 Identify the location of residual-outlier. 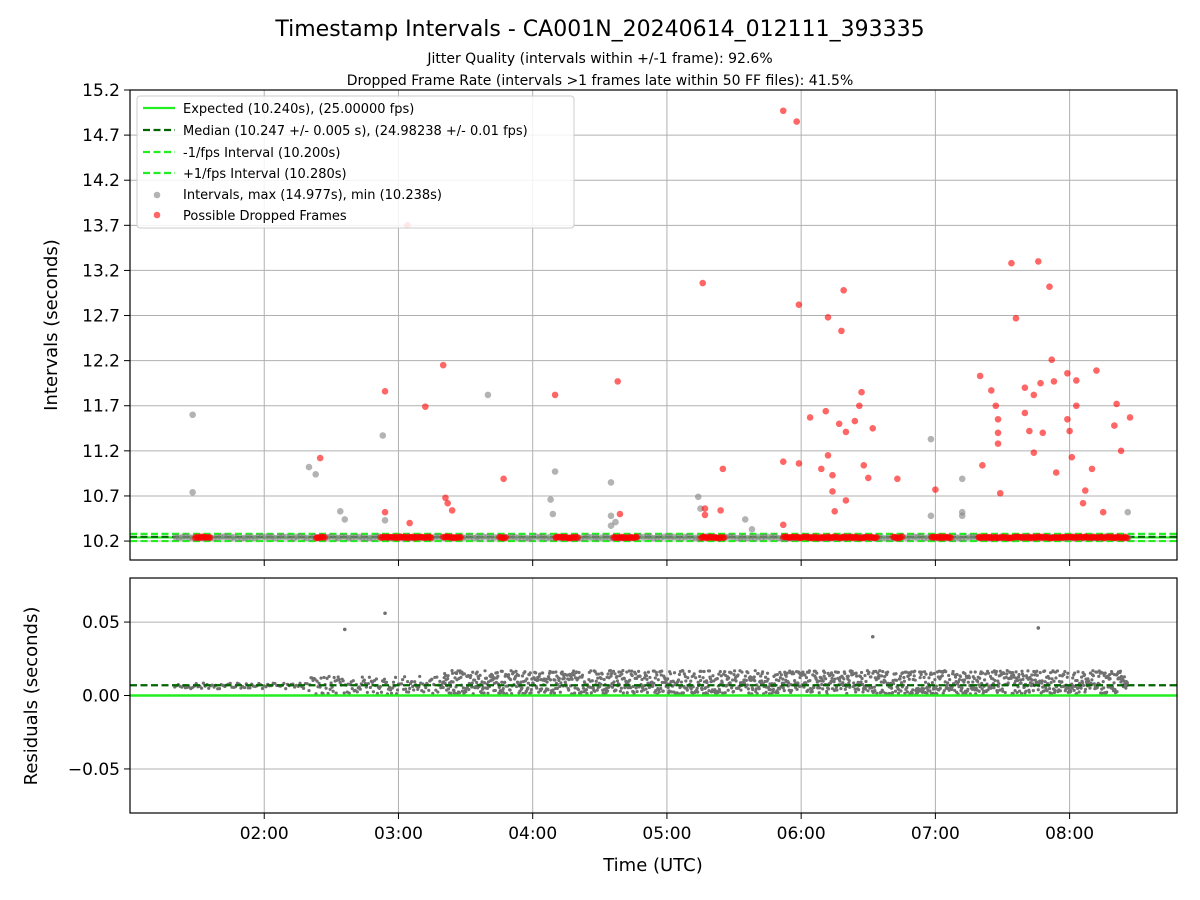
(872, 636).